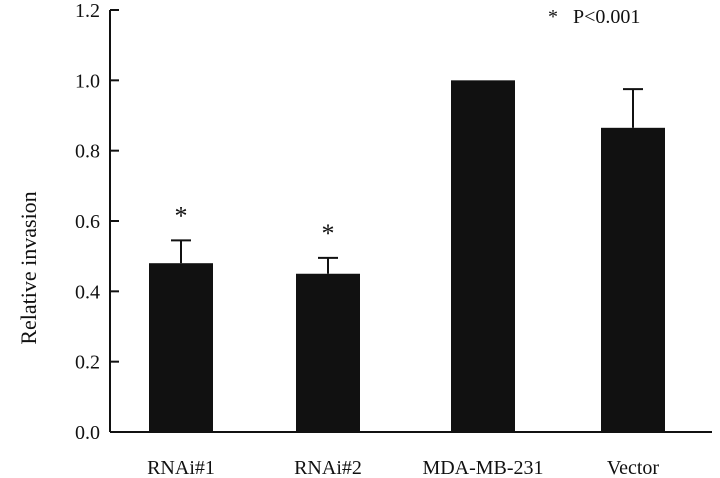 Image resolution: width=720 pixels, height=478 pixels. Describe the element at coordinates (87, 433) in the screenshot. I see `y-tick-label: 0.0` at that location.